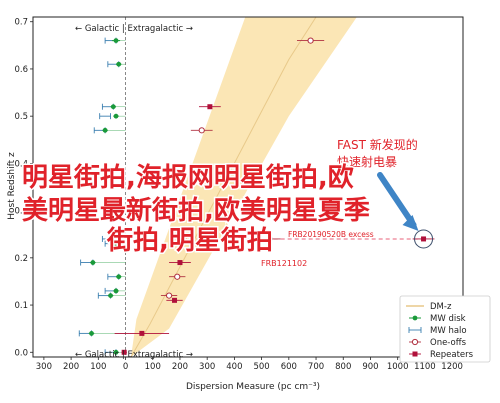 The height and width of the screenshot is (403, 500). I want to click on legend-label: Repeaters, so click(452, 355).